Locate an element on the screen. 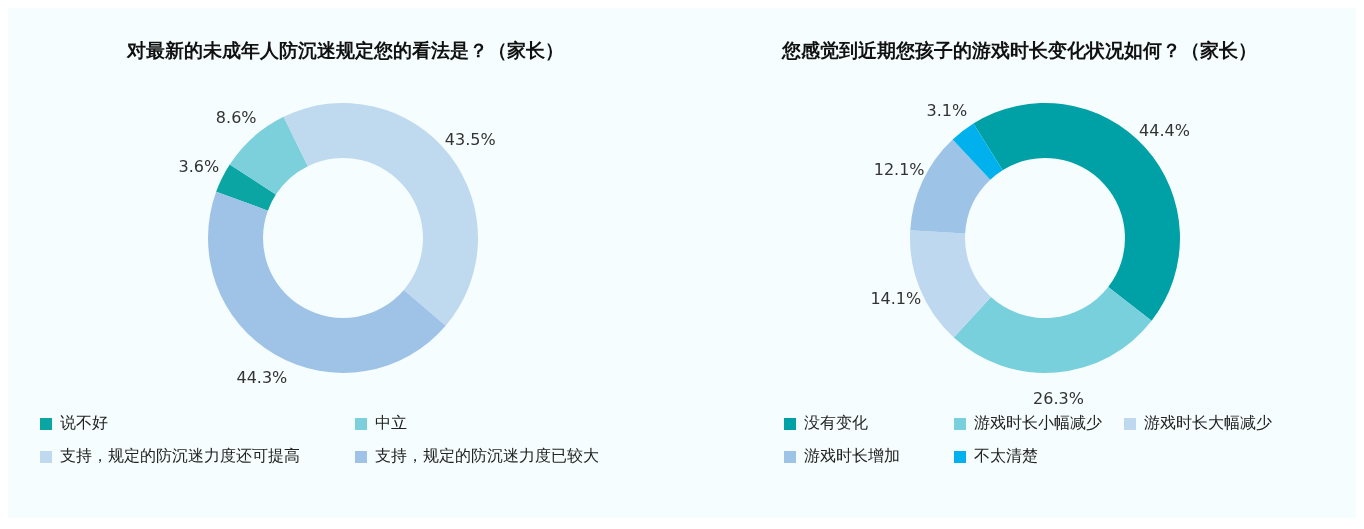 The image size is (1364, 529). data-label: 43.5% is located at coordinates (470, 139).